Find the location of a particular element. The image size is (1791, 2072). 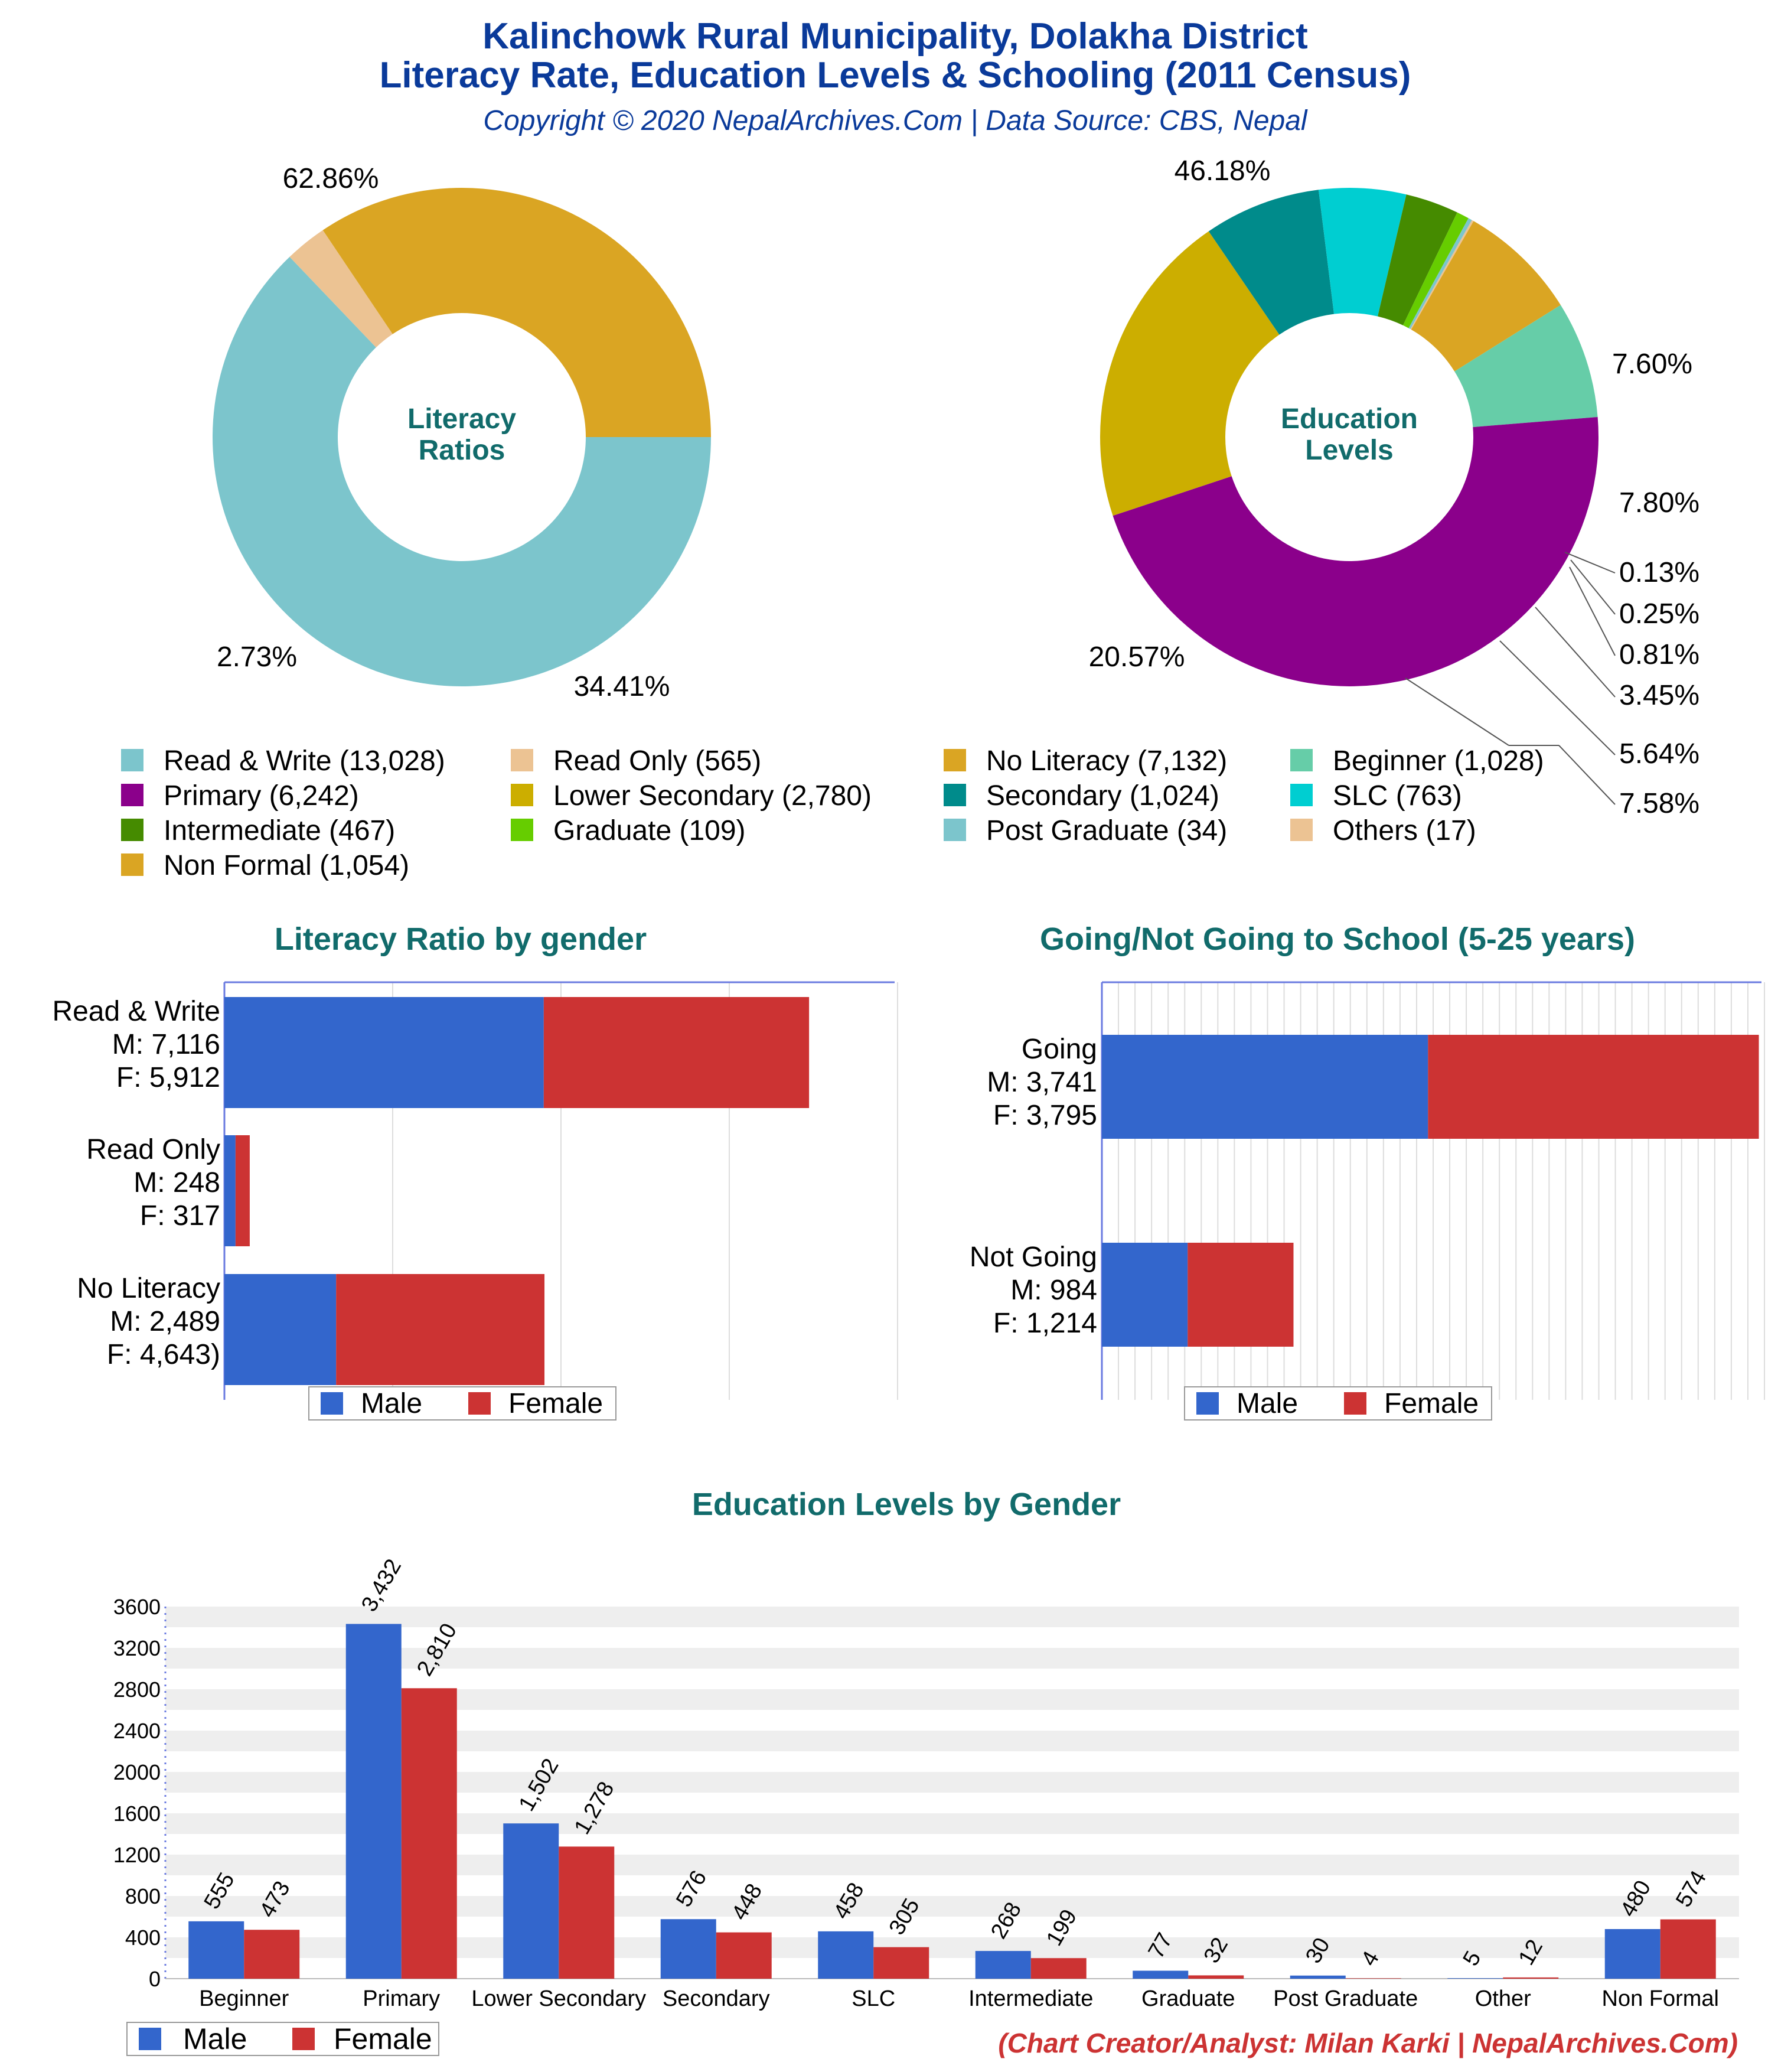

legend-label-others-17: Others (17) is located at coordinates (1404, 830).